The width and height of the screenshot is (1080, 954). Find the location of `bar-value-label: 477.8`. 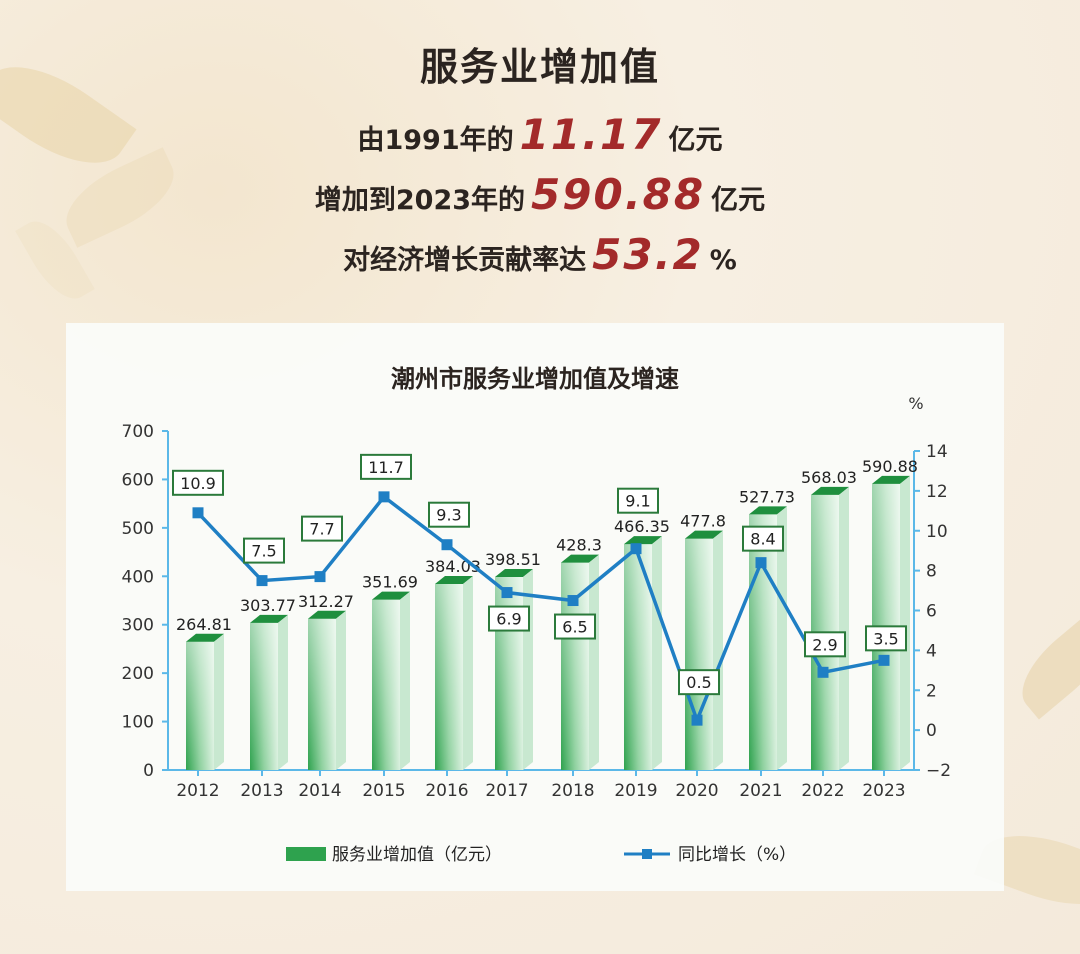

bar-value-label: 477.8 is located at coordinates (703, 521).